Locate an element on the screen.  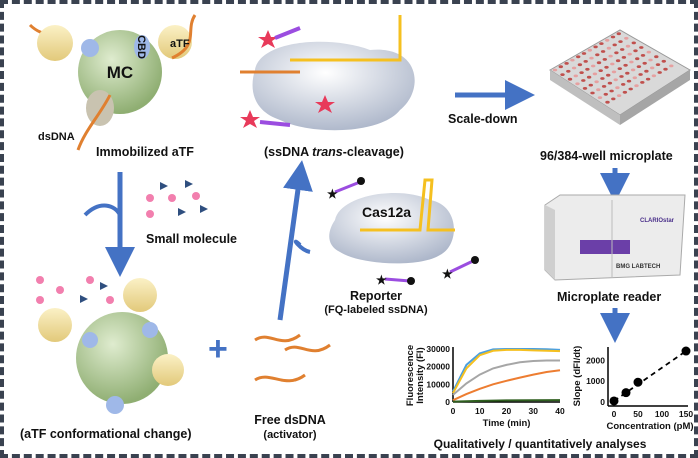
x-tick-label: 10 is located at coordinates (480, 411).